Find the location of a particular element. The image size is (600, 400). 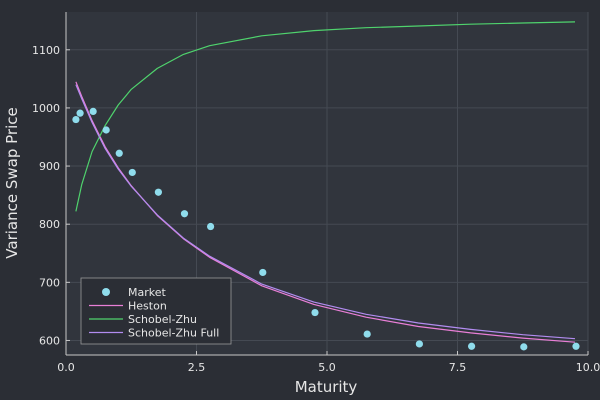

y-tick-label: 800 is located at coordinates (49, 224).